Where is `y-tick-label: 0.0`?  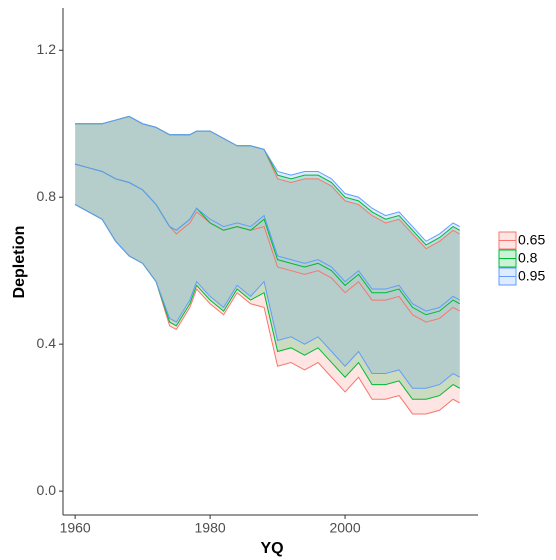 y-tick-label: 0.0 is located at coordinates (47, 490).